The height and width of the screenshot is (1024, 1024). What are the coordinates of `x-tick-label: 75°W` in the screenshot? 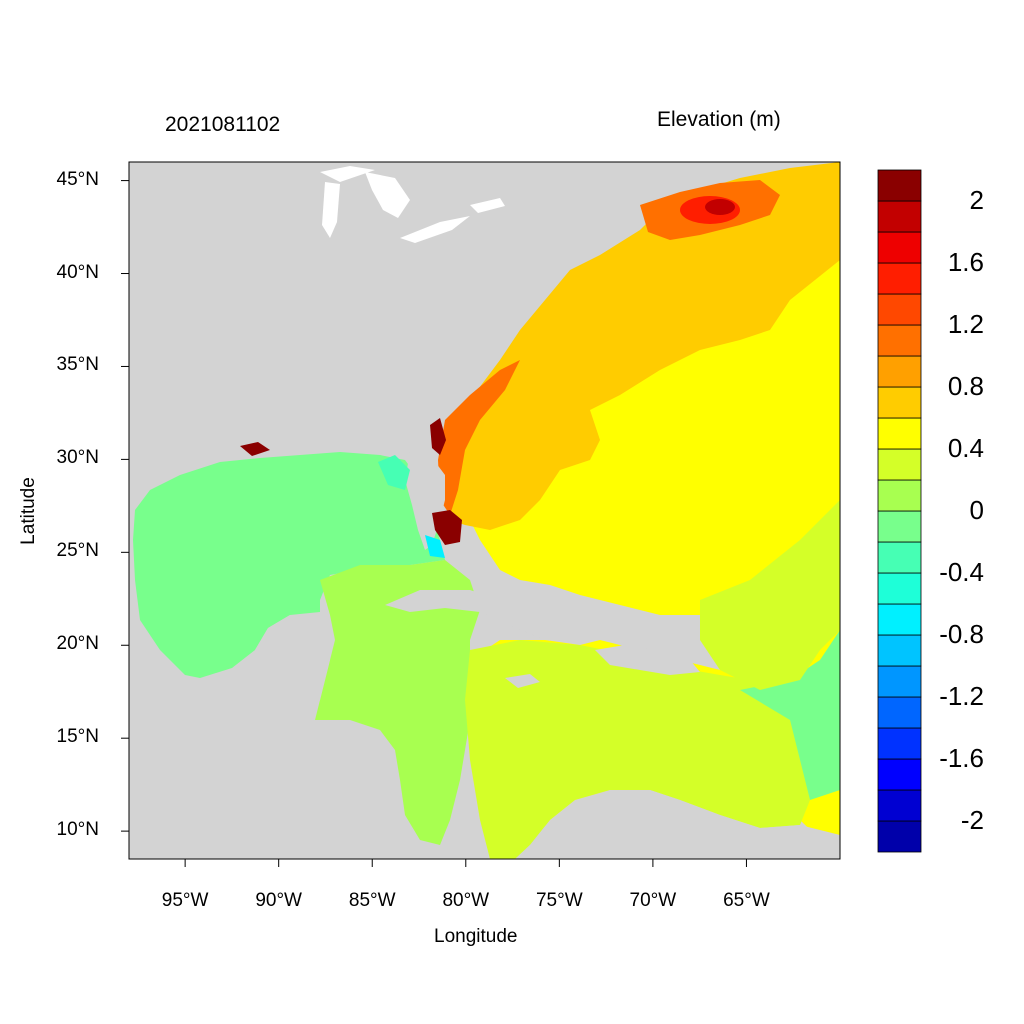 It's located at (559, 900).